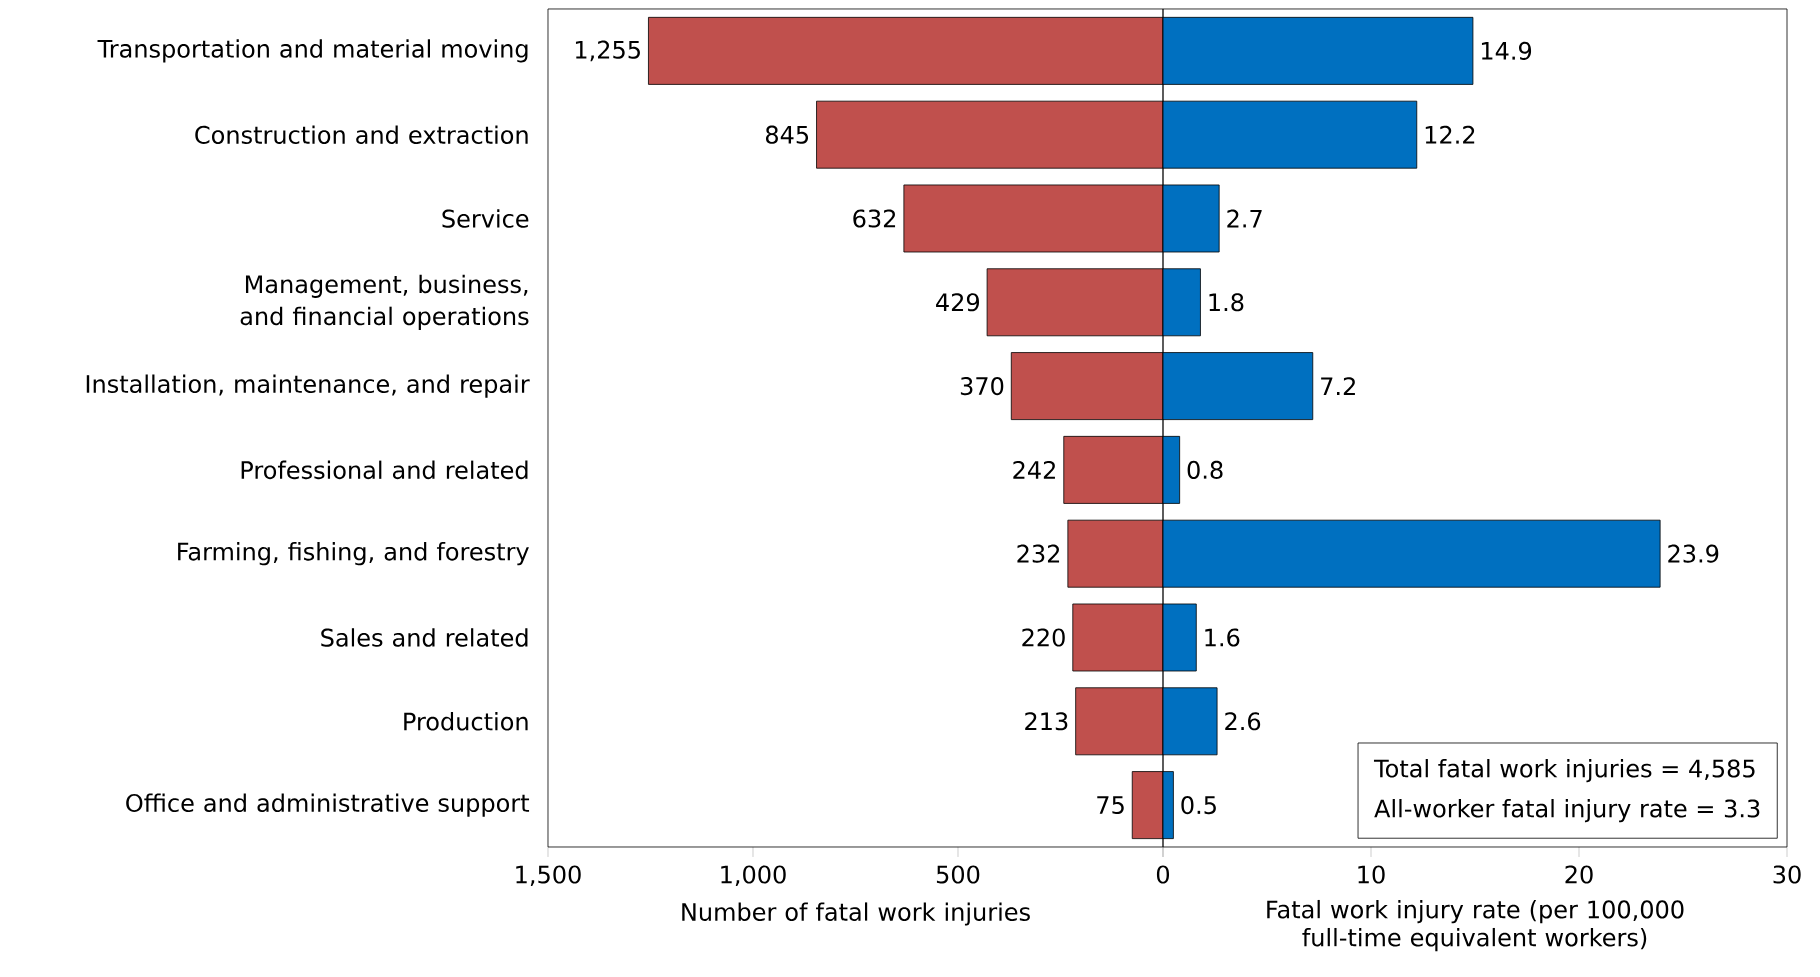 This screenshot has height=977, width=1820. I want to click on data-label: 632, so click(874, 218).